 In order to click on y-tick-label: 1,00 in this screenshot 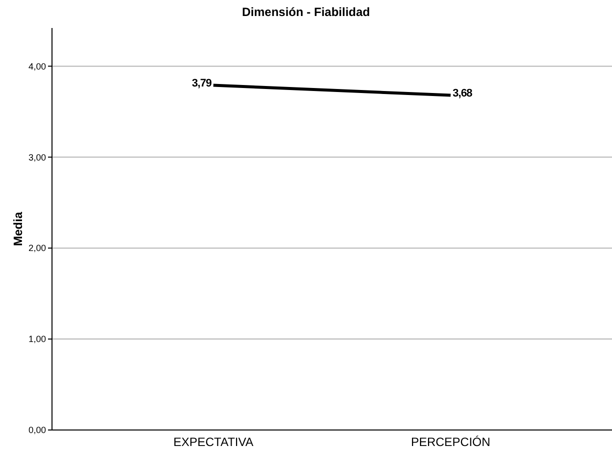, I will do `click(37, 339)`.